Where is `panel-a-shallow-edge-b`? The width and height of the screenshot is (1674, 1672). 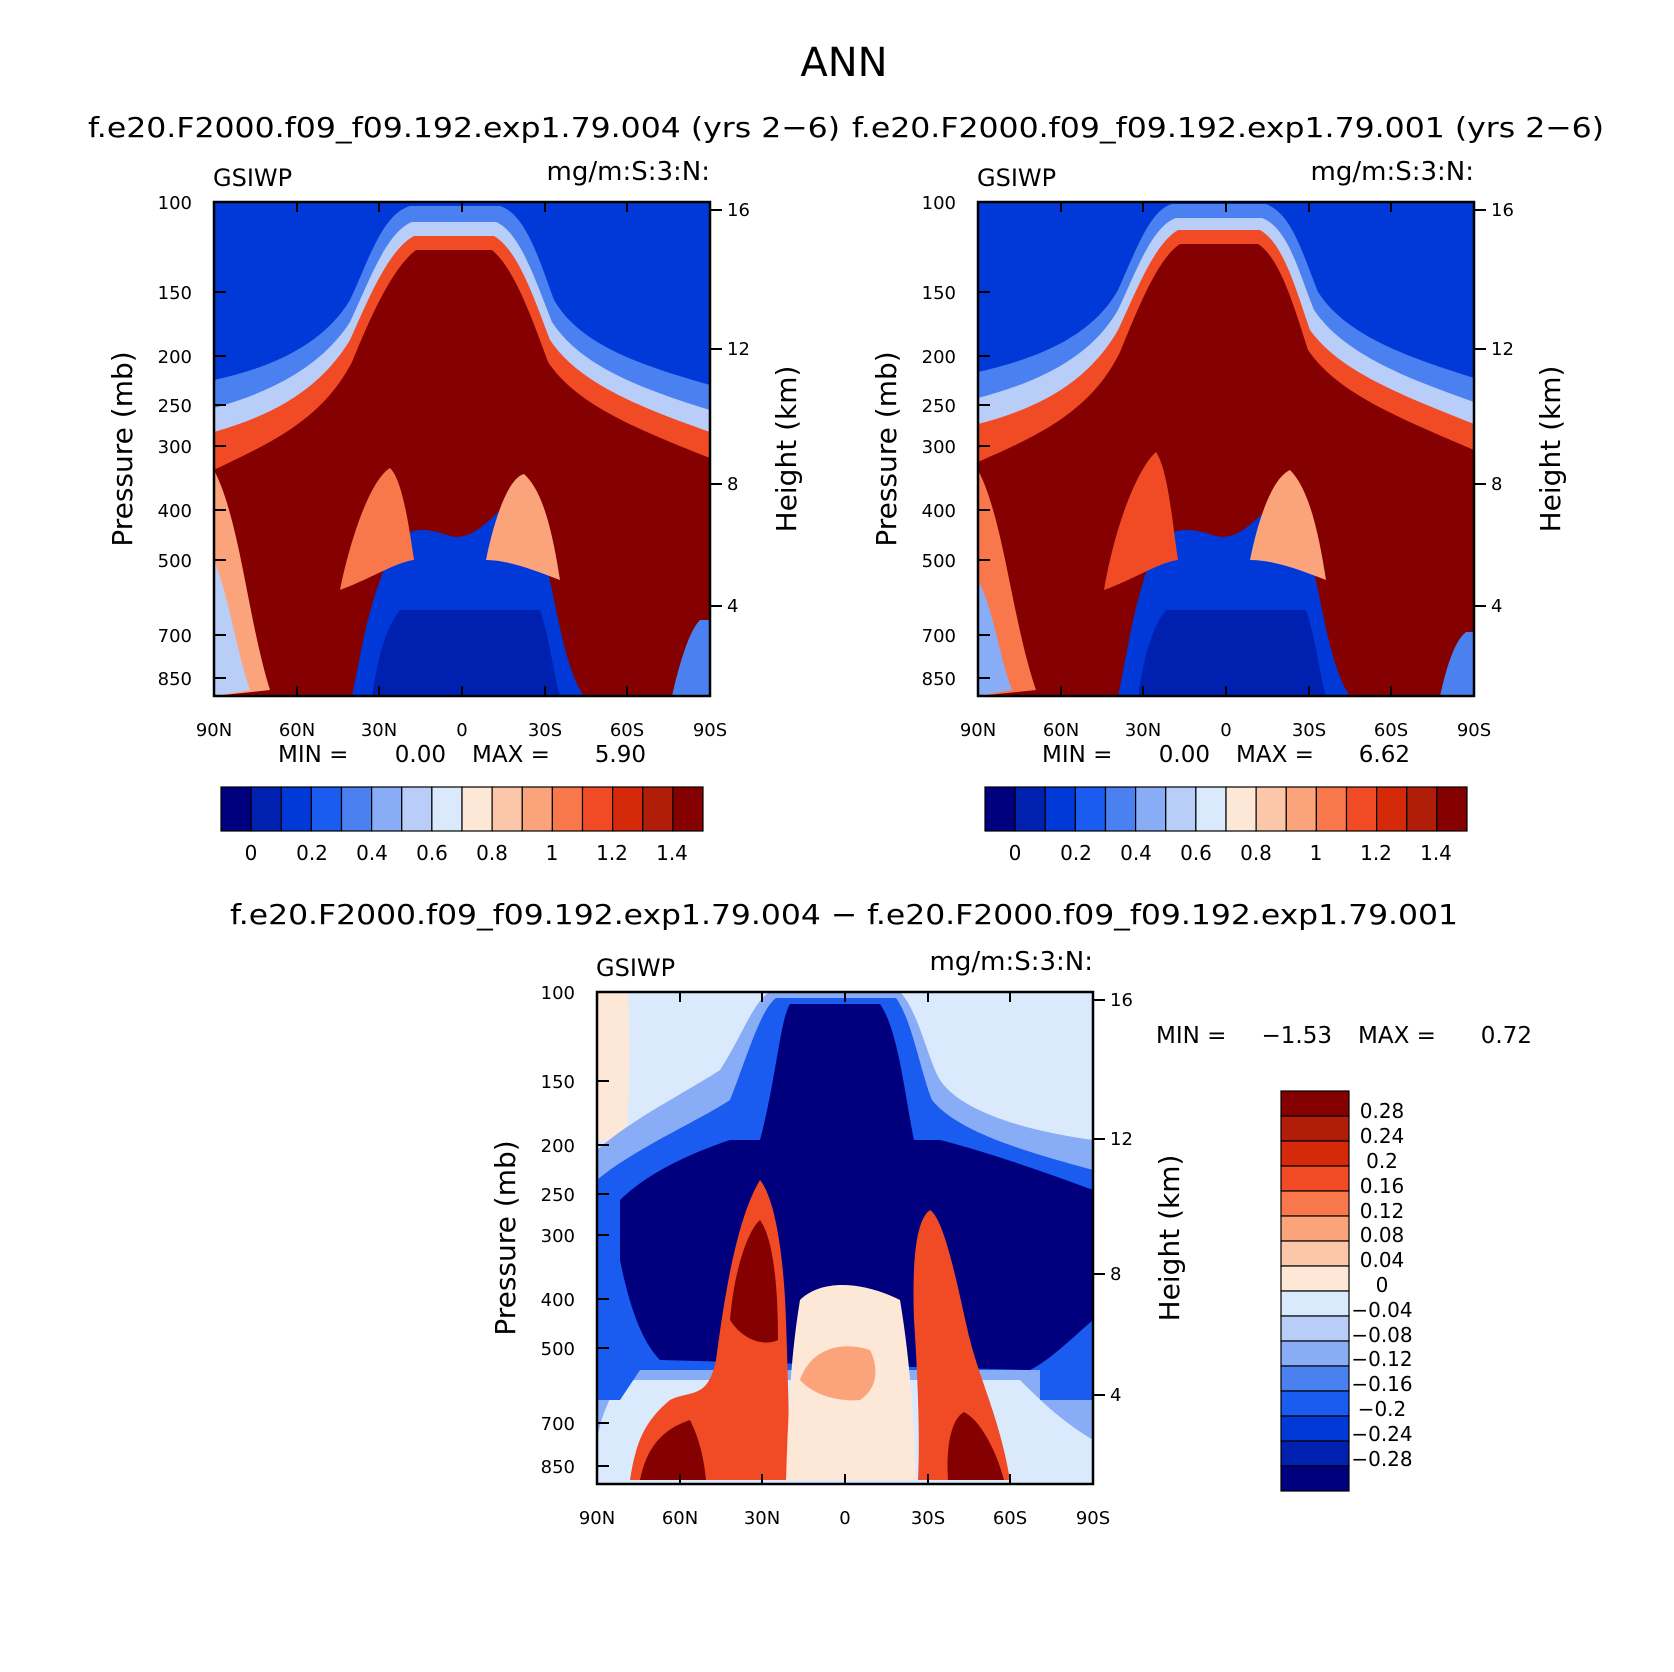
panel-a-shallow-edge-b is located at coordinates (232, 628).